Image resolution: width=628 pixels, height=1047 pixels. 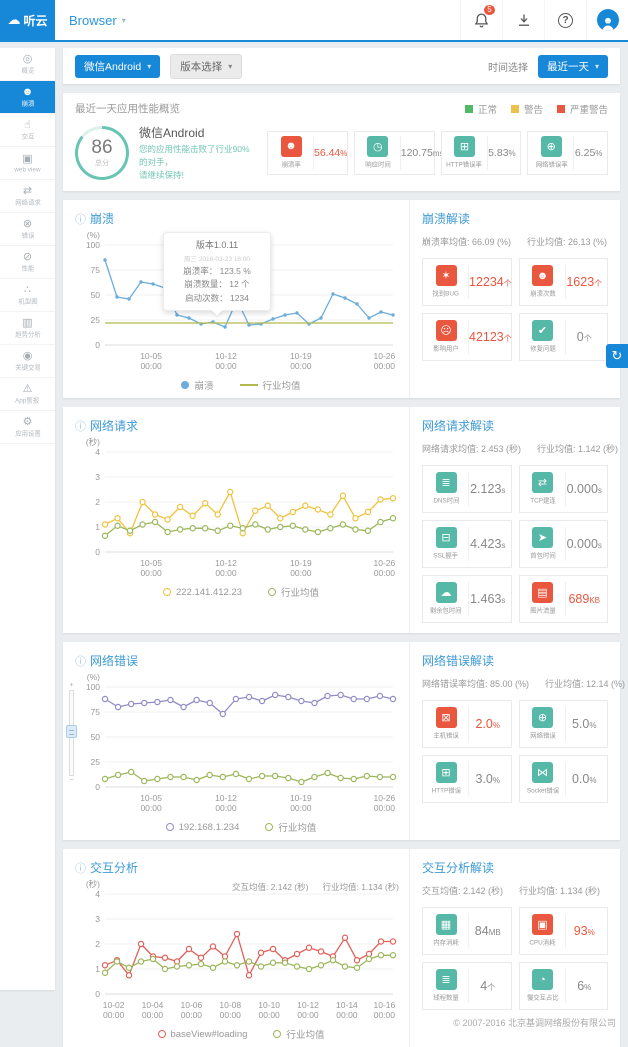 What do you see at coordinates (241, 660) in the screenshot?
I see `network-error-chart-title: ⓘ 网络错误` at bounding box center [241, 660].